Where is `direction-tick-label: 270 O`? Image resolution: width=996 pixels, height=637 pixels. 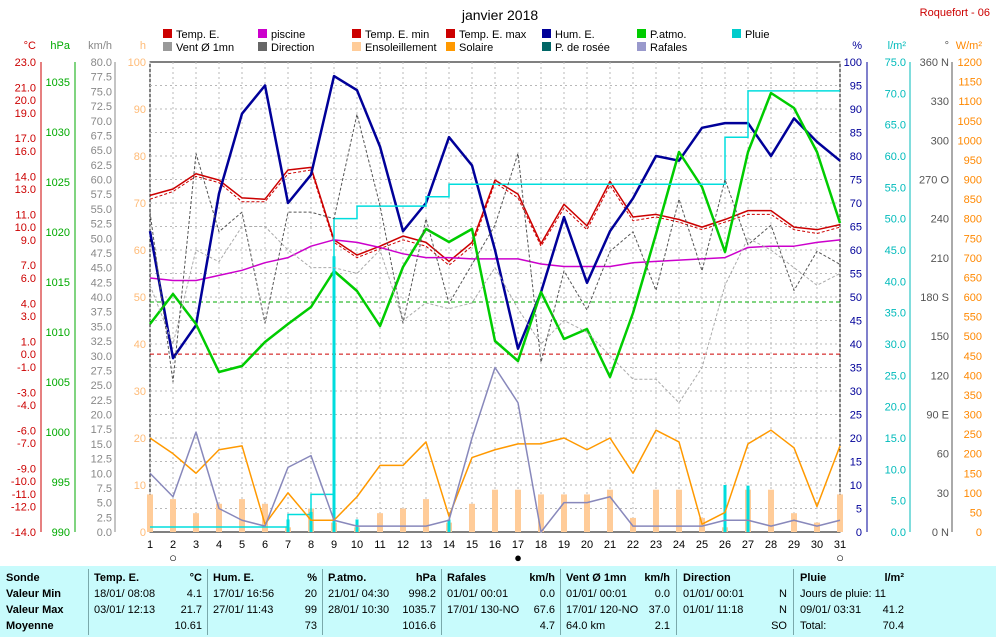
direction-tick-label: 270 O is located at coordinates (934, 181).